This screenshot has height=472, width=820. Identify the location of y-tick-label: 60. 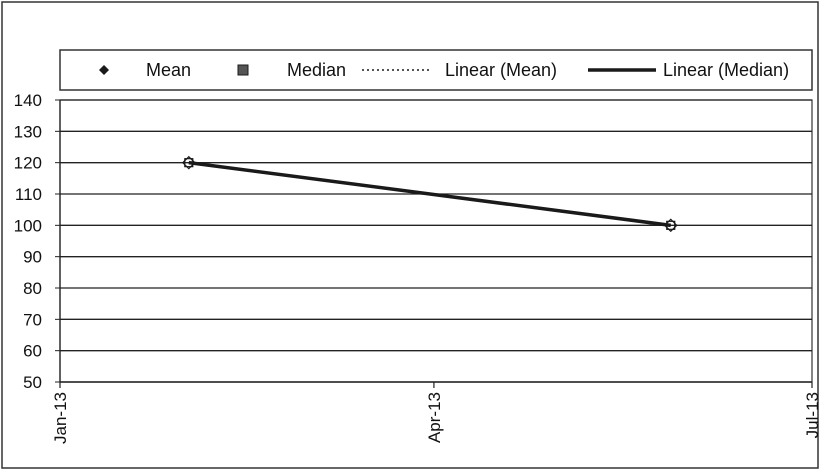
(32, 351).